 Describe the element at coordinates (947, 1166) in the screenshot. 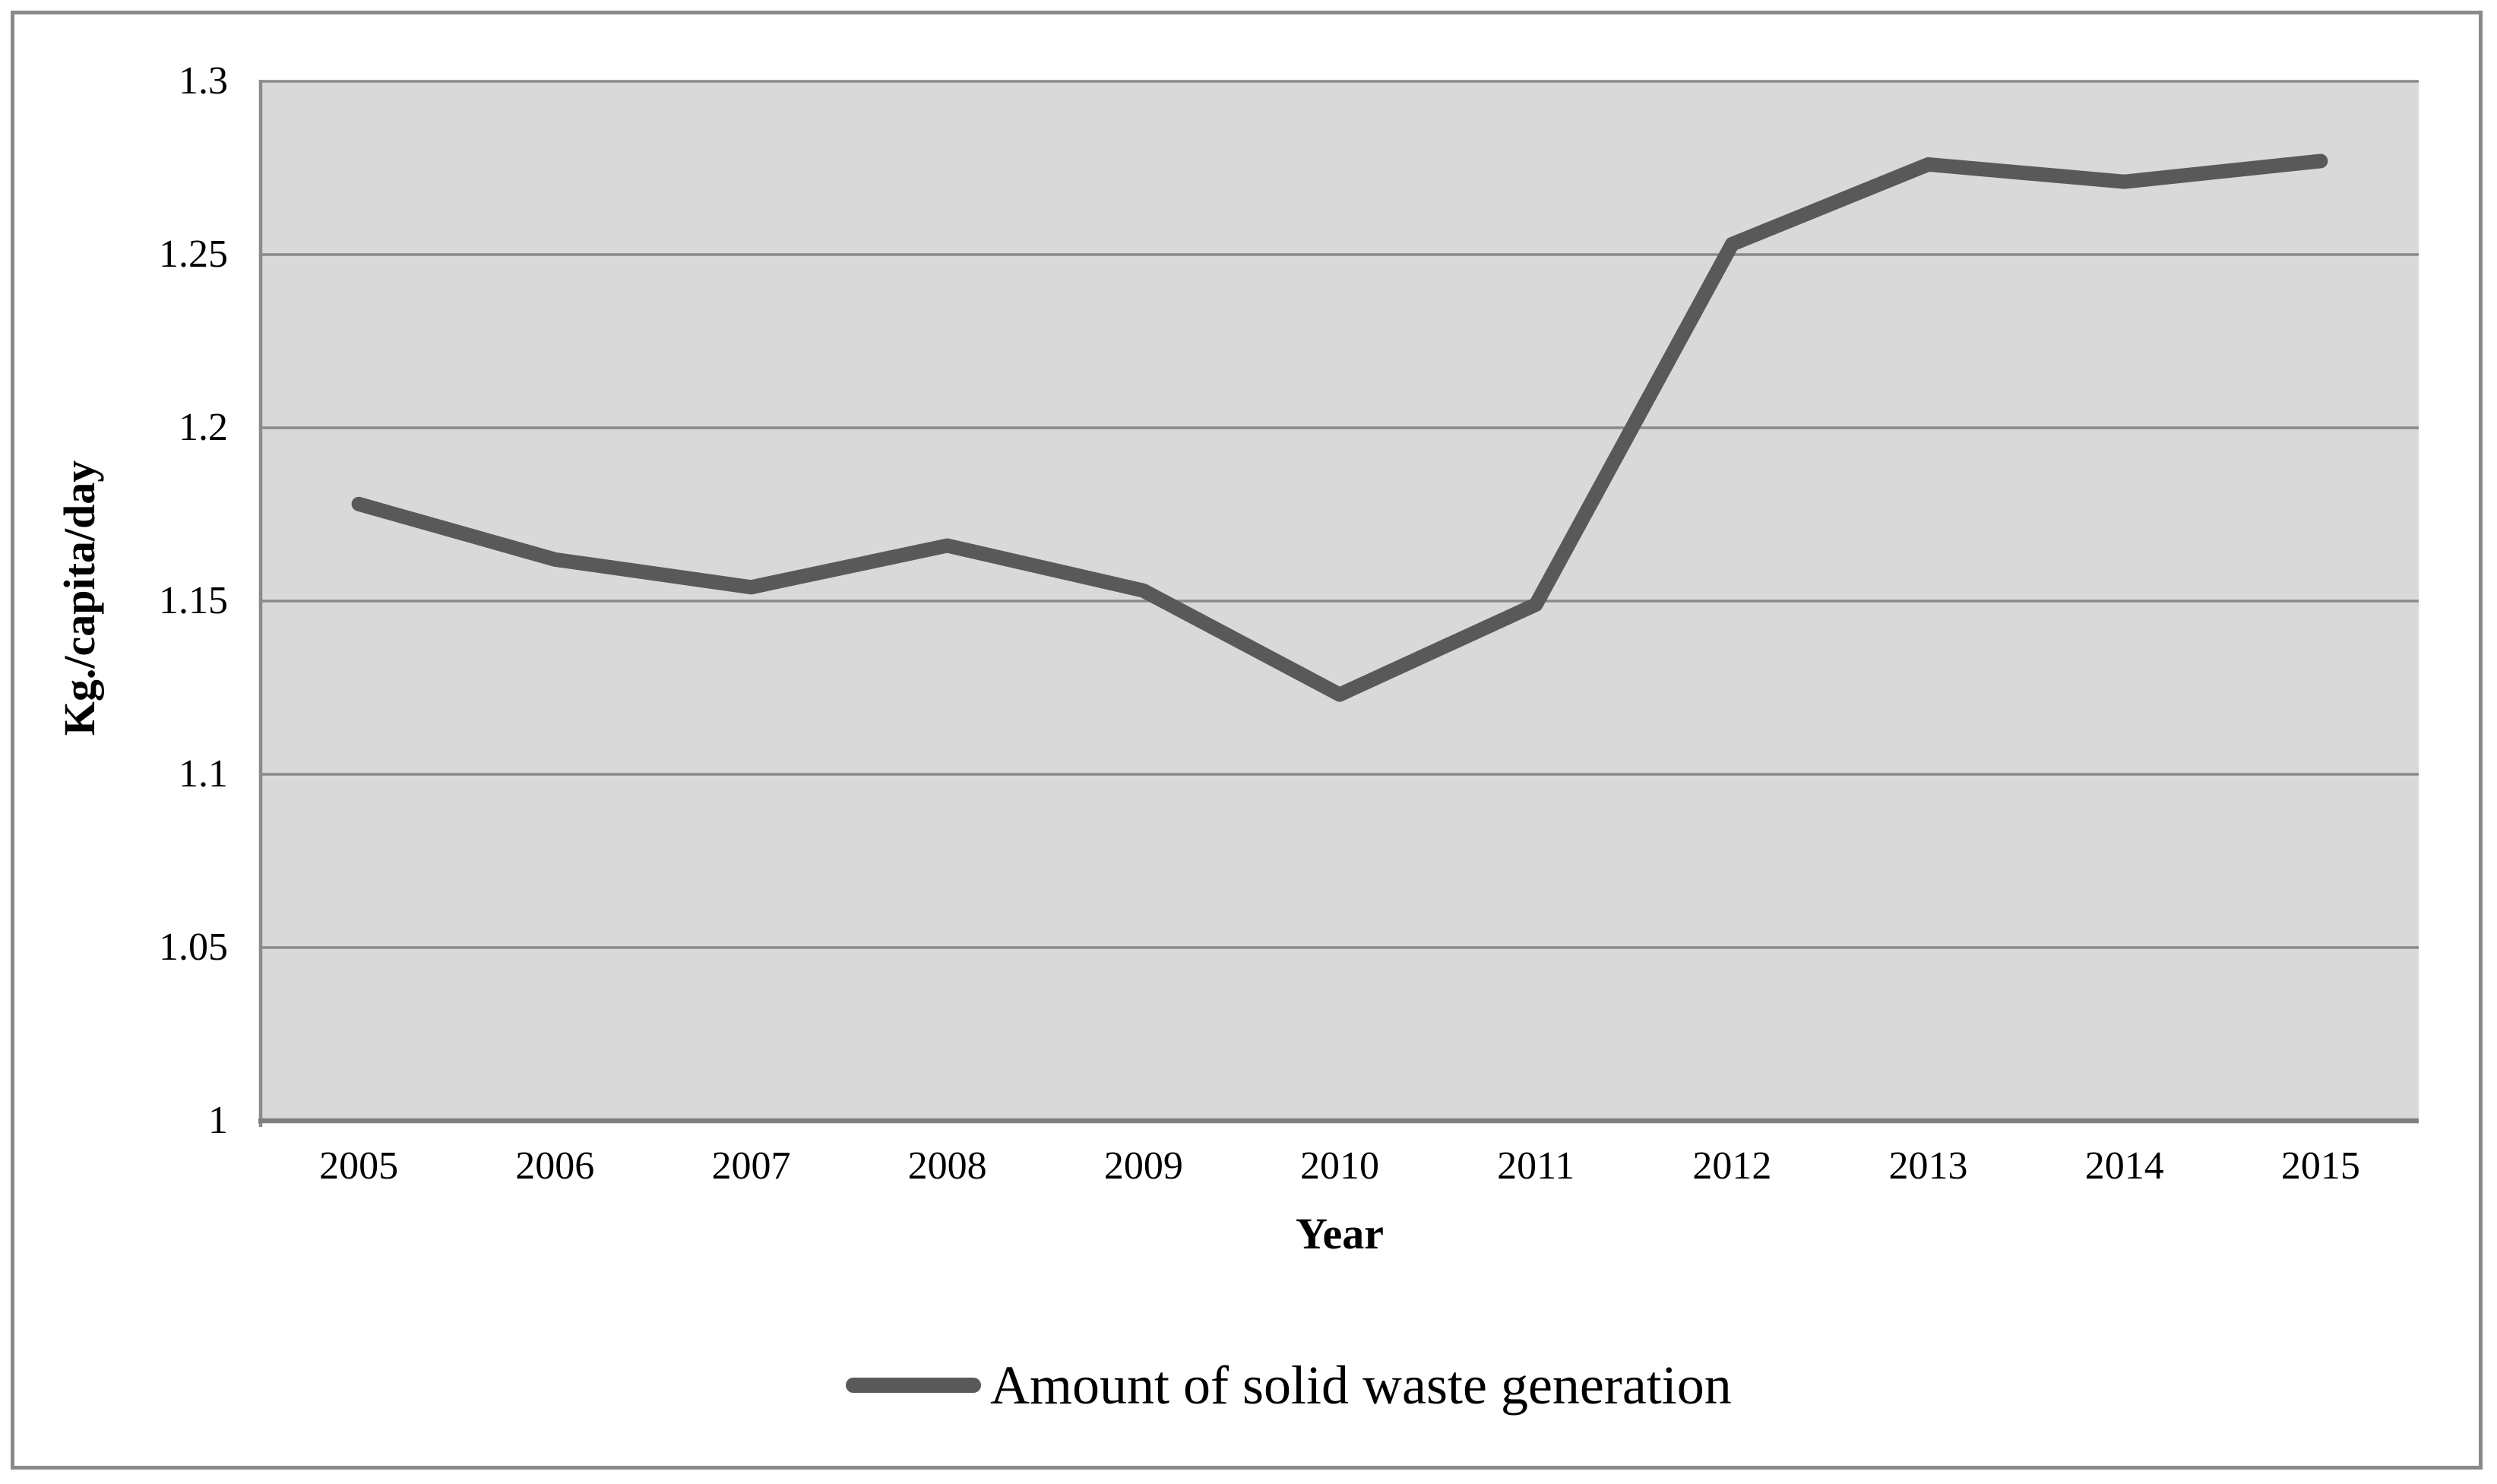

I see `x-tick-label: 2008` at that location.